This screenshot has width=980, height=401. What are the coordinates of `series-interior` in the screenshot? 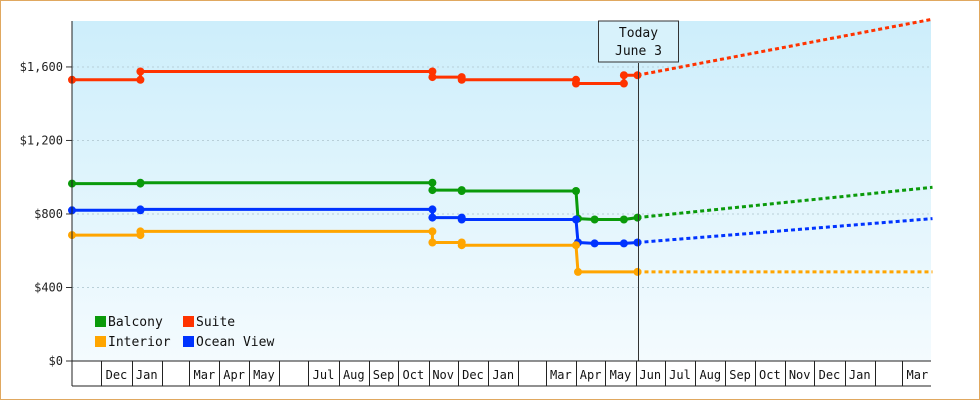 It's located at (500, 251).